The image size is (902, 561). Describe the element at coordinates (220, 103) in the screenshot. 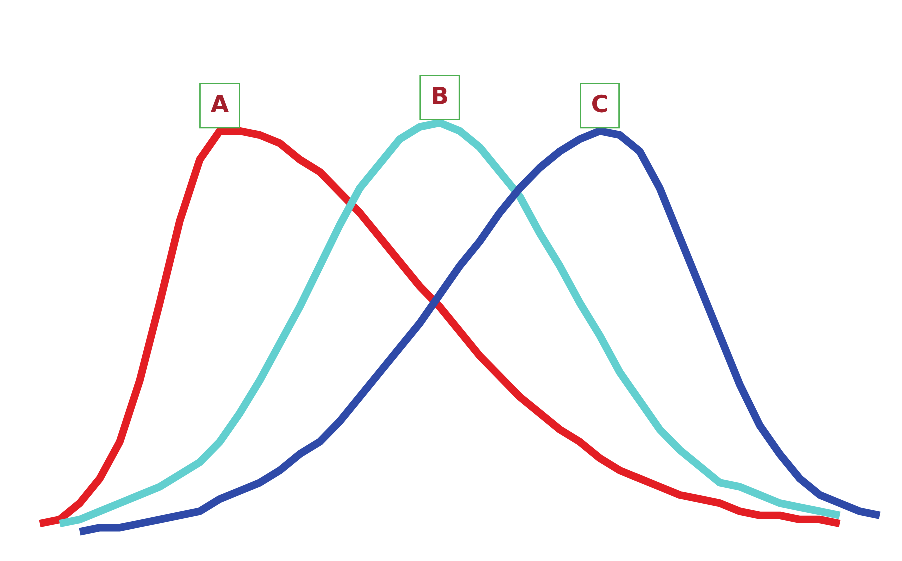

I see `series-label: A` at that location.